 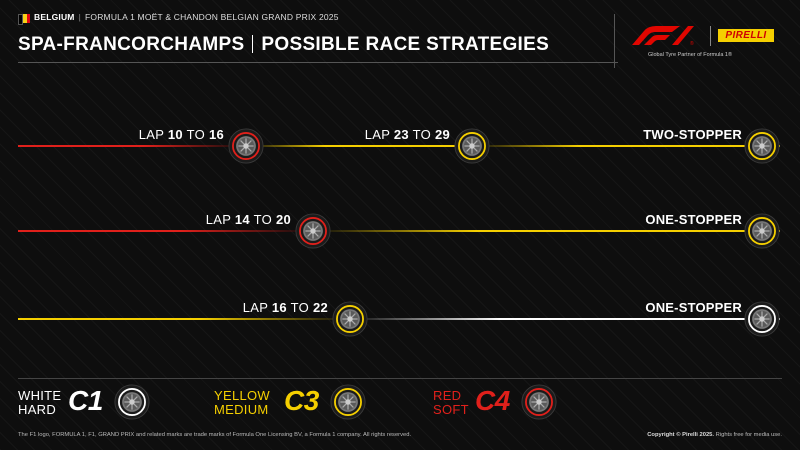 I want to click on compound-descriptor: WHITE HARD, so click(x=39, y=403).